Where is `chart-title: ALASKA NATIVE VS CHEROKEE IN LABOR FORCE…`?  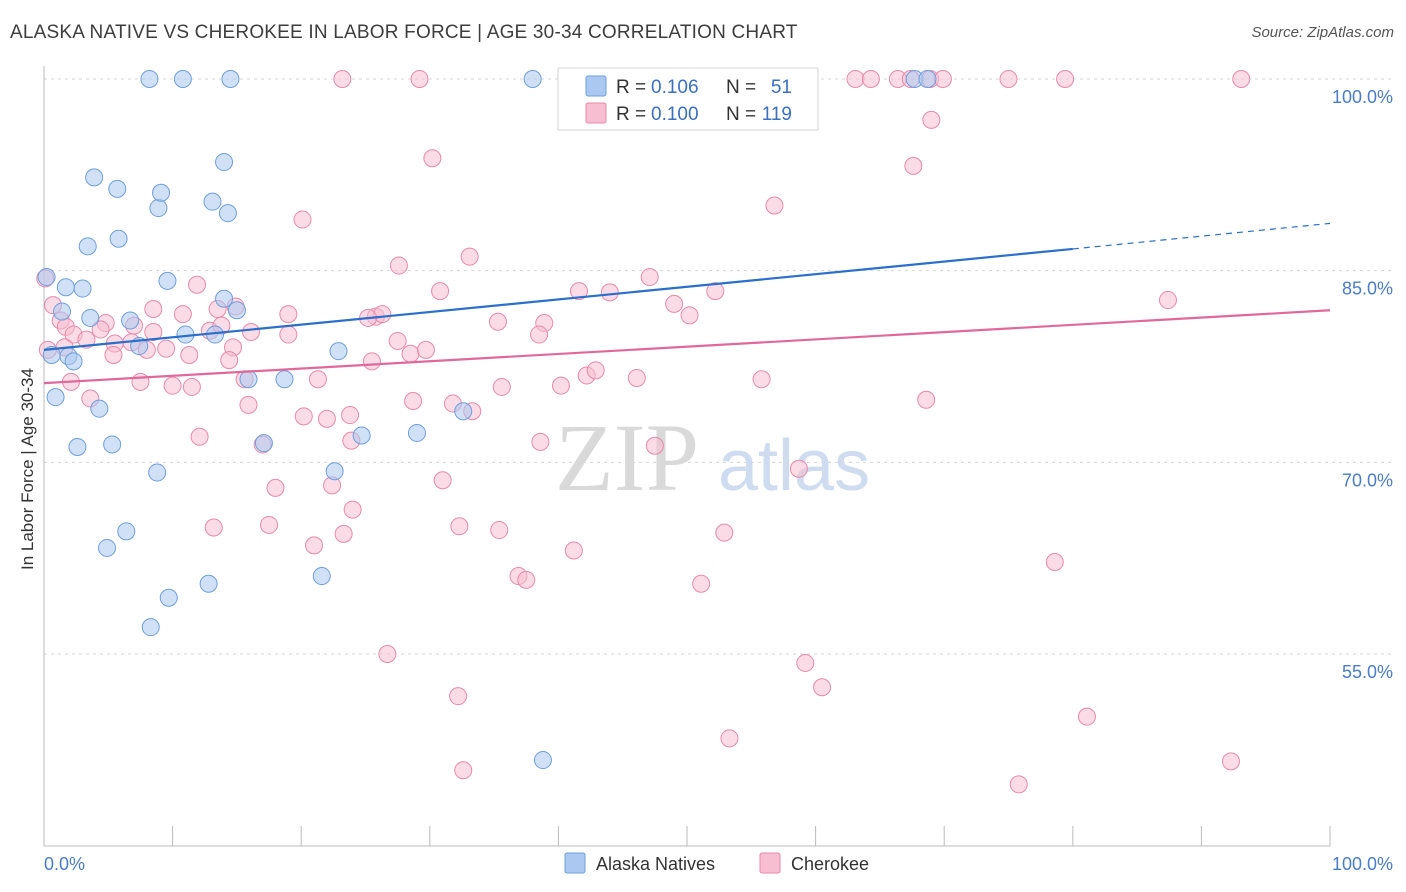
chart-title: ALASKA NATIVE VS CHEROKEE IN LABOR FORCE… is located at coordinates (404, 32).